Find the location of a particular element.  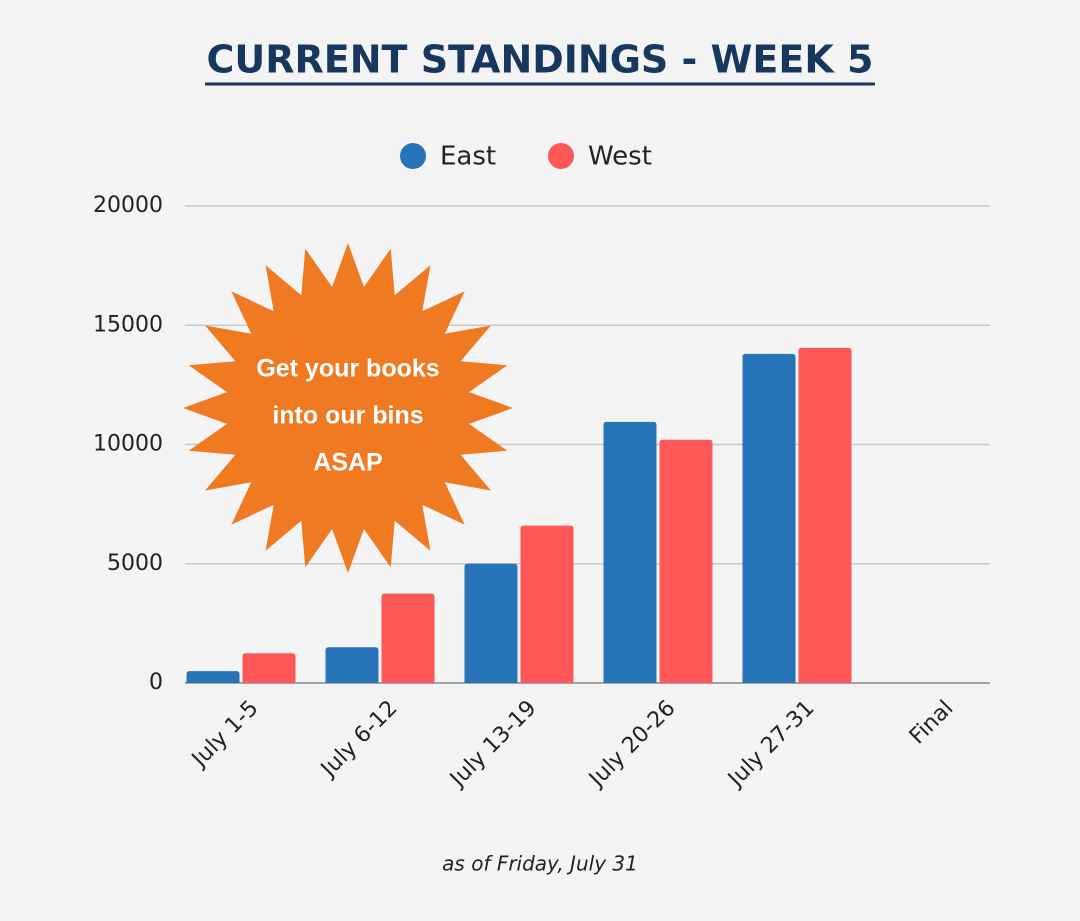

legend-label: East is located at coordinates (468, 157).